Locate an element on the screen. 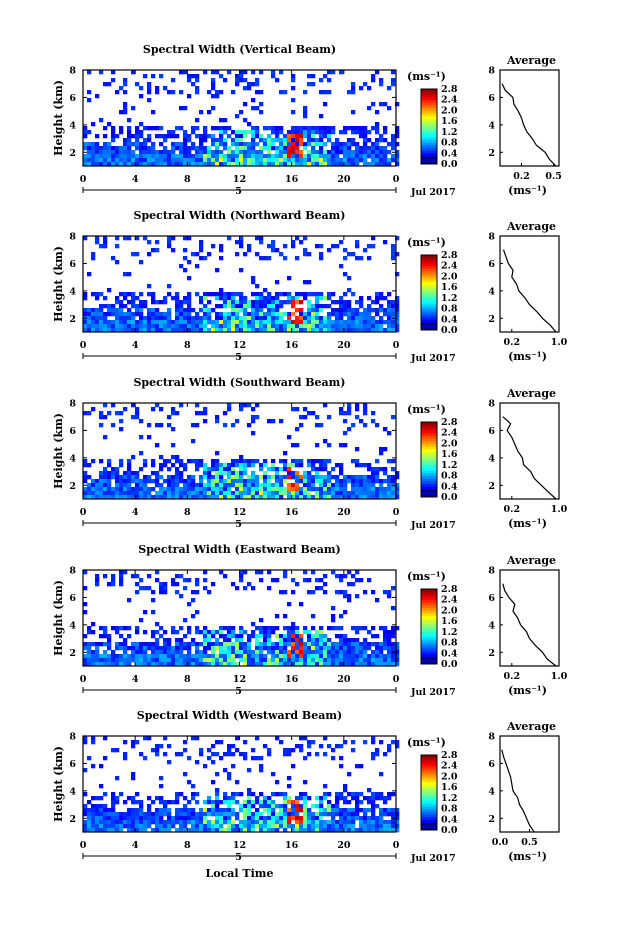 The image size is (618, 929). y-tick-label: 8 is located at coordinates (72, 571).